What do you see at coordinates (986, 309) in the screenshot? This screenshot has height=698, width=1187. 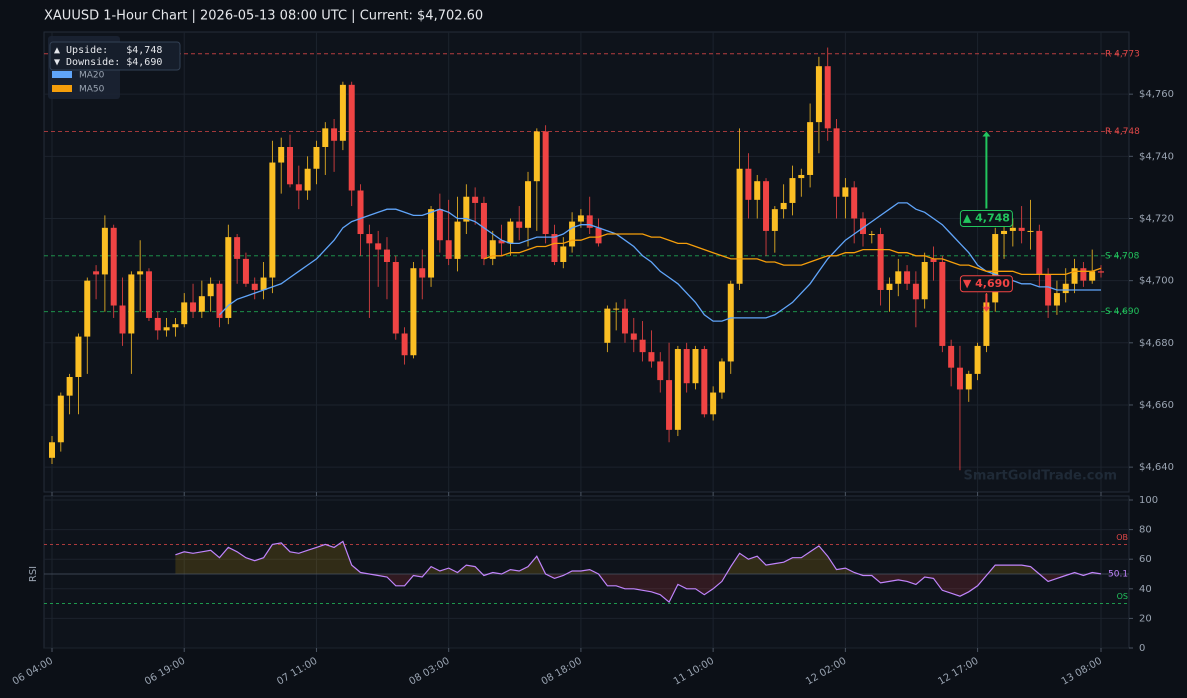 I see `arrow-head` at bounding box center [986, 309].